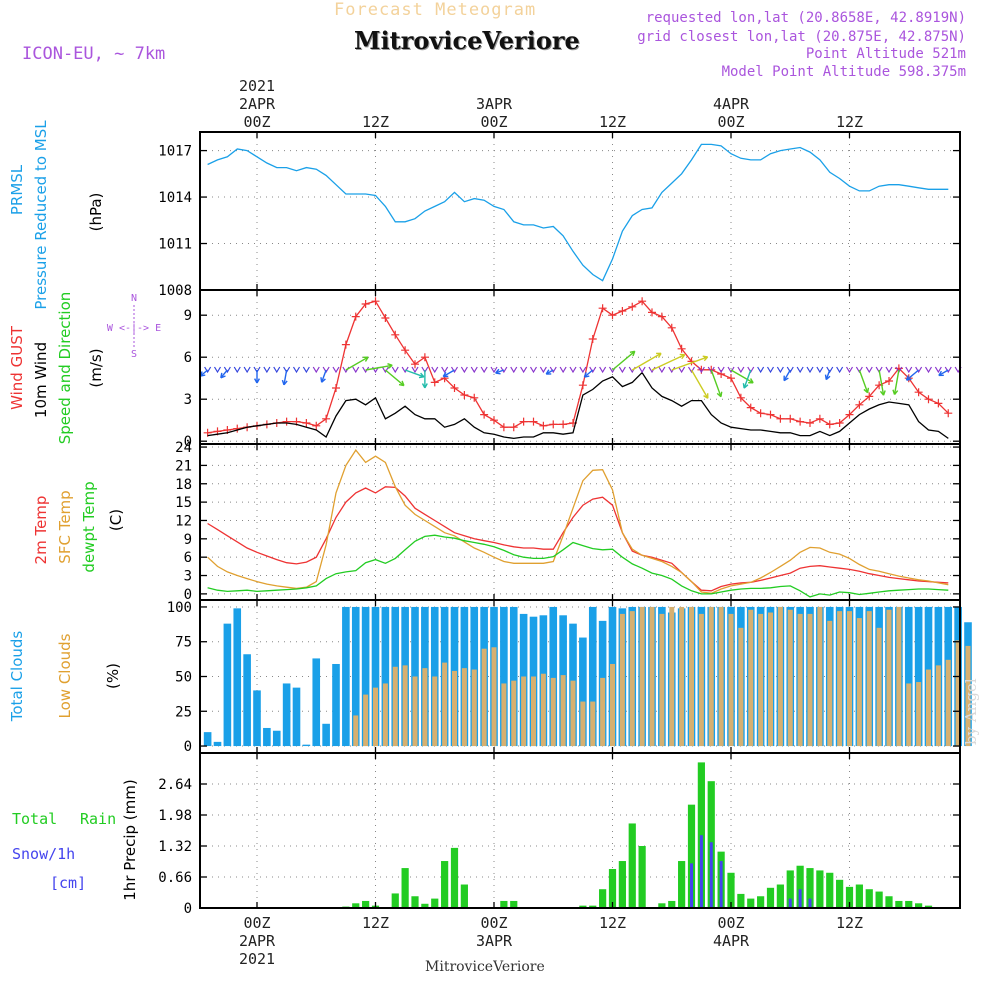 The image size is (1000, 1000). Describe the element at coordinates (801, 37) in the screenshot. I see `closest-coords: grid closest lon,lat (20.875E, 42.875N)` at that location.